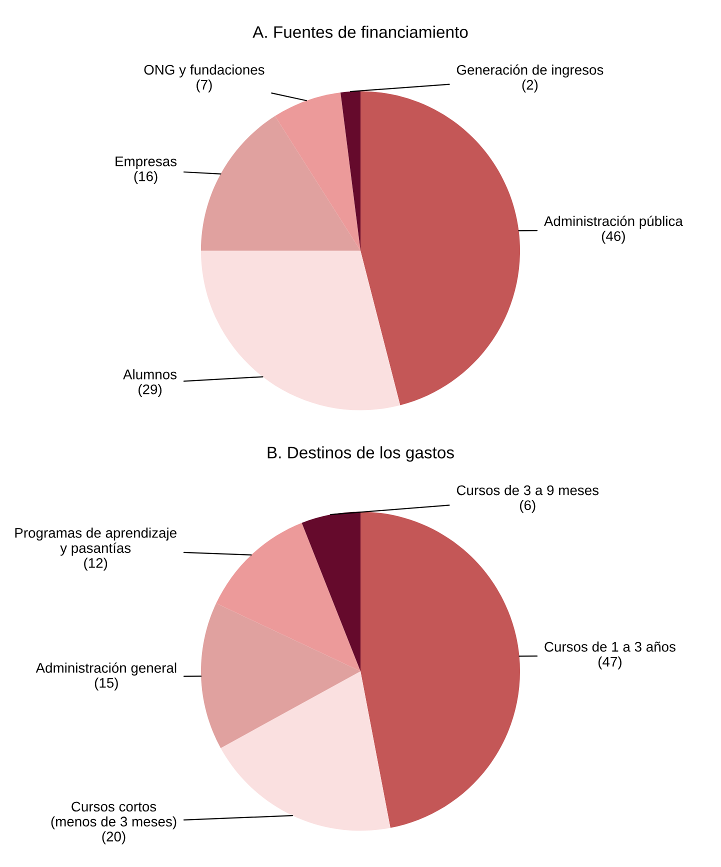  What do you see at coordinates (610, 647) in the screenshot?
I see `slice-label: Cursos de 1 a 3 años` at bounding box center [610, 647].